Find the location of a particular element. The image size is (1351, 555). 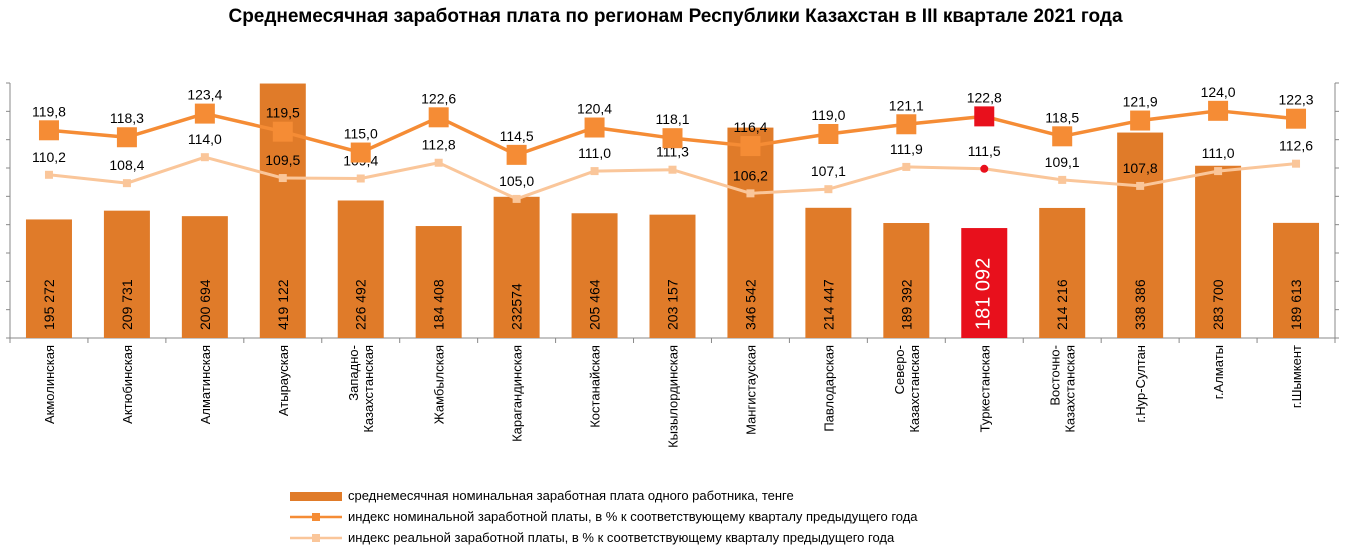

category-label: Восточно- is located at coordinates (1055, 375).